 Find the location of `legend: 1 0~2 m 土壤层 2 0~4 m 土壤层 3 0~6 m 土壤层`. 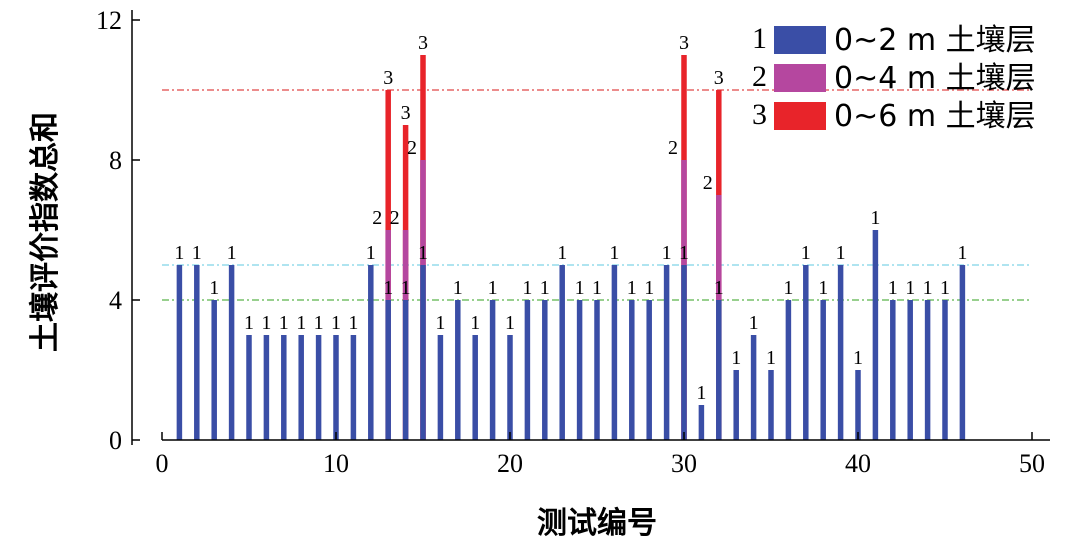

legend: 1 0~2 m 土壤层 2 0~4 m 土壤层 3 0~6 m 土壤层 is located at coordinates (894, 78).